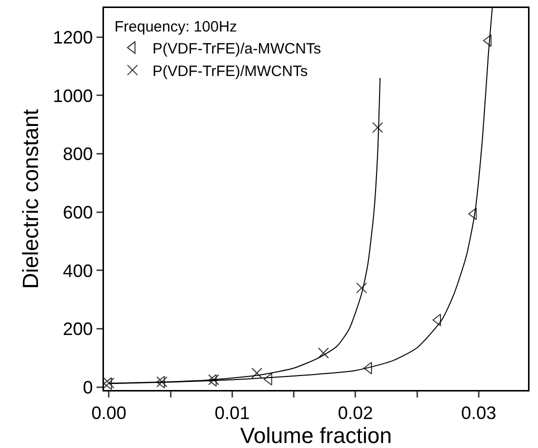 The width and height of the screenshot is (538, 448). Describe the element at coordinates (108, 413) in the screenshot. I see `x-tick-label: 0.00` at that location.